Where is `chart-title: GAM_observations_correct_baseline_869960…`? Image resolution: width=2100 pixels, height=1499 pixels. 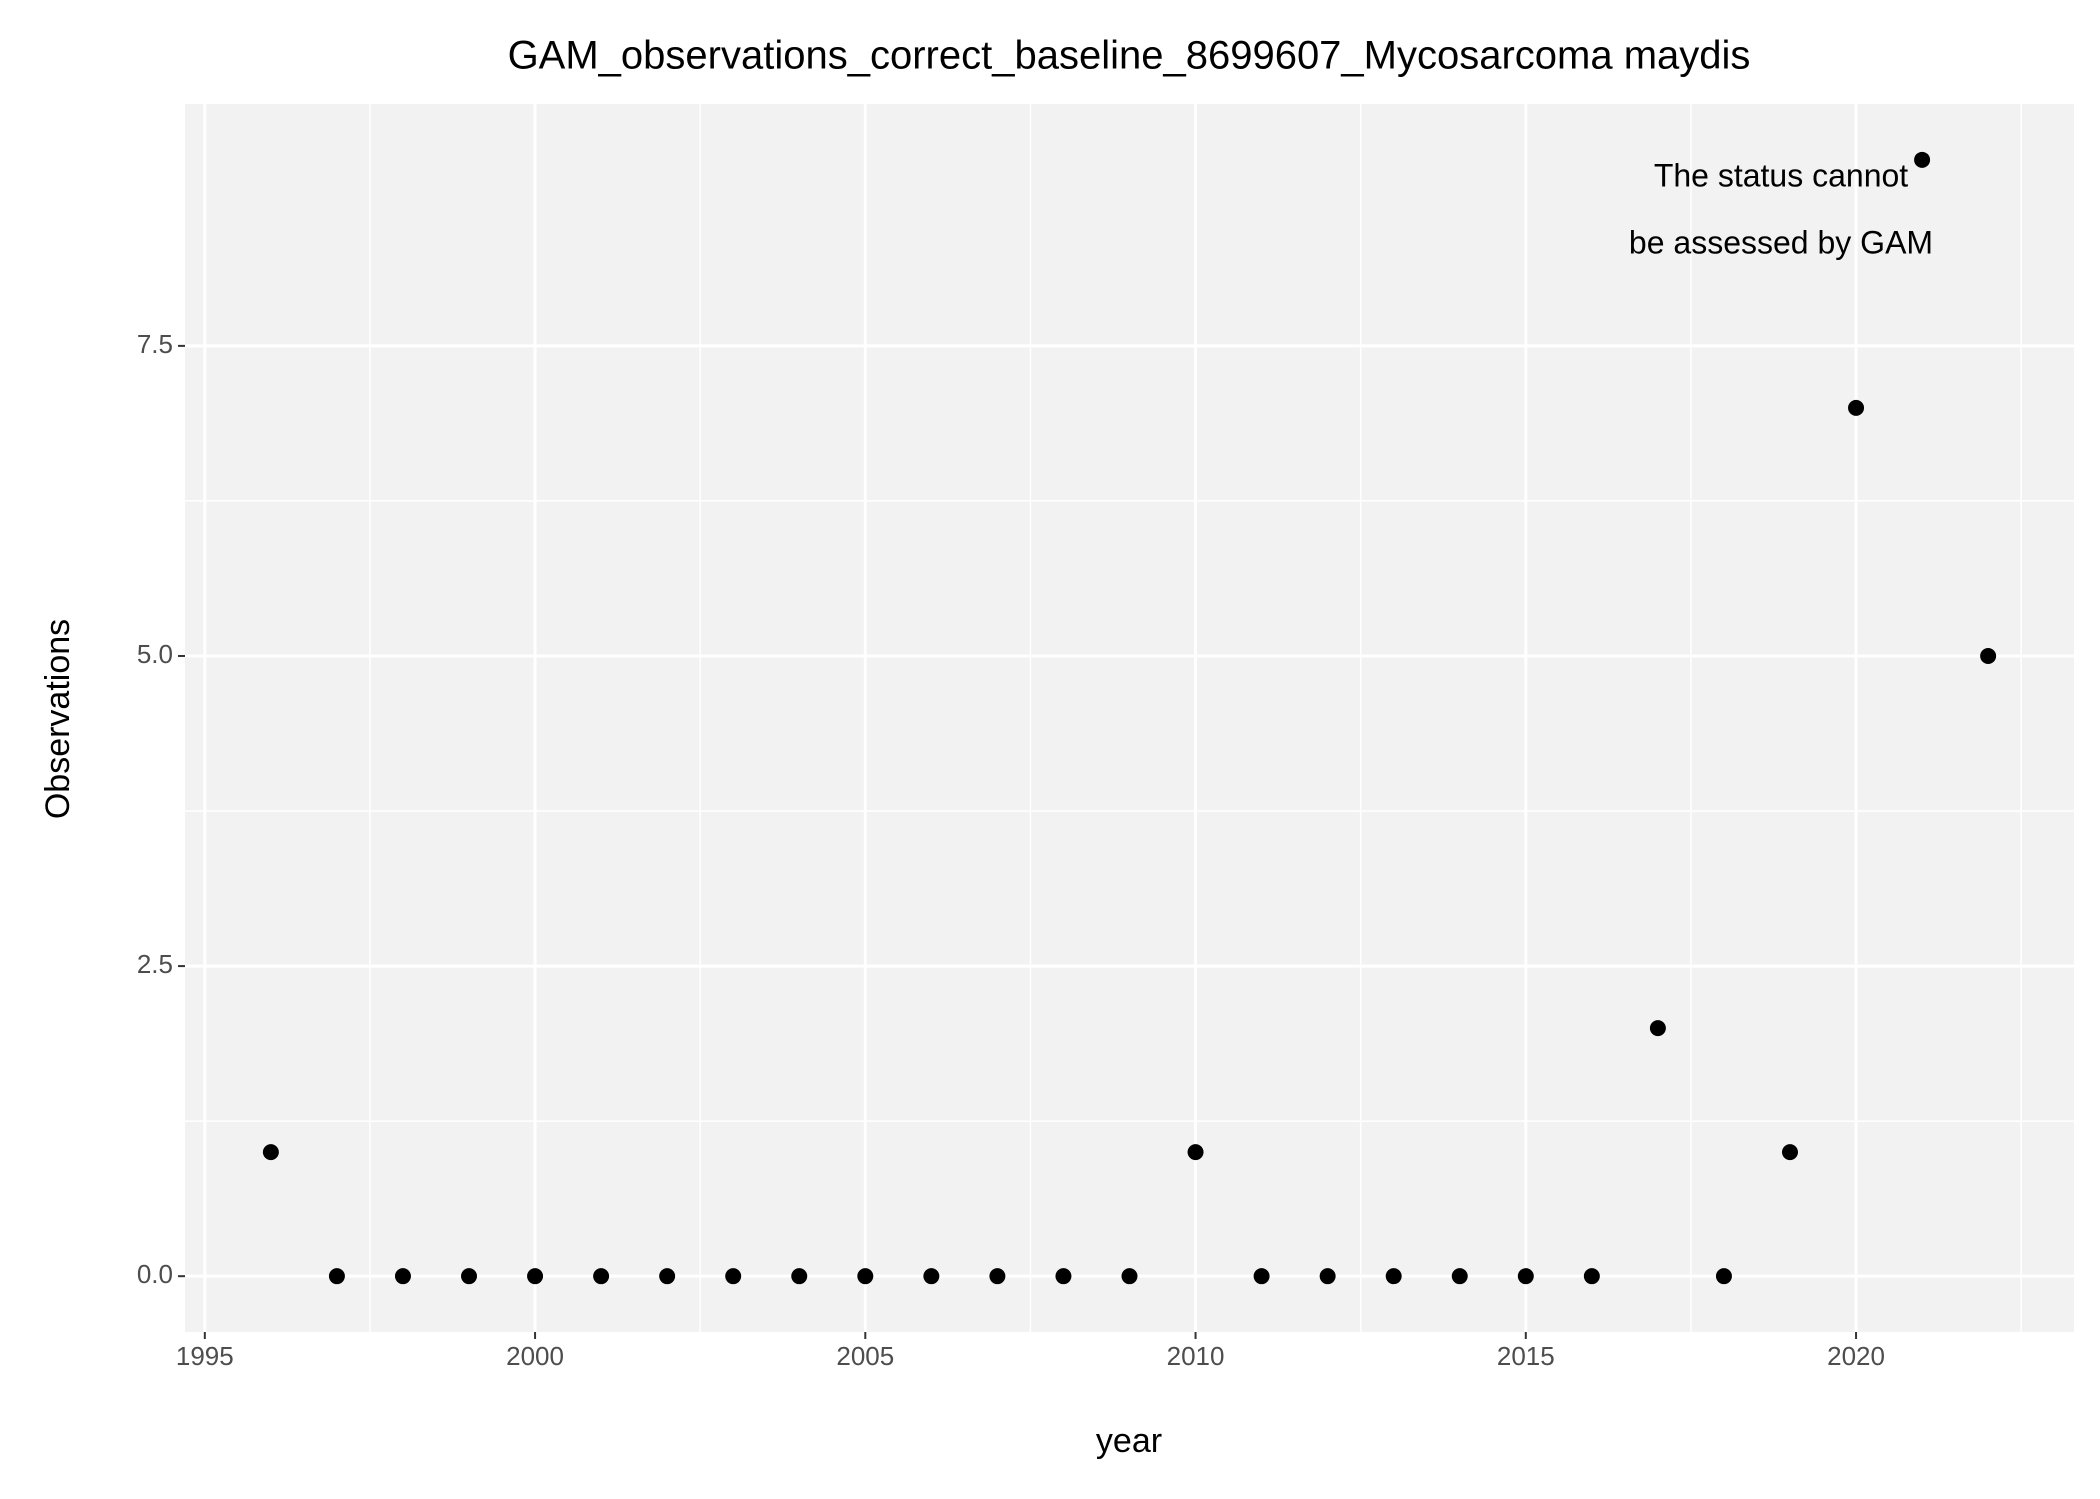
chart-title: GAM_observations_correct_baseline_869960… is located at coordinates (1129, 56).